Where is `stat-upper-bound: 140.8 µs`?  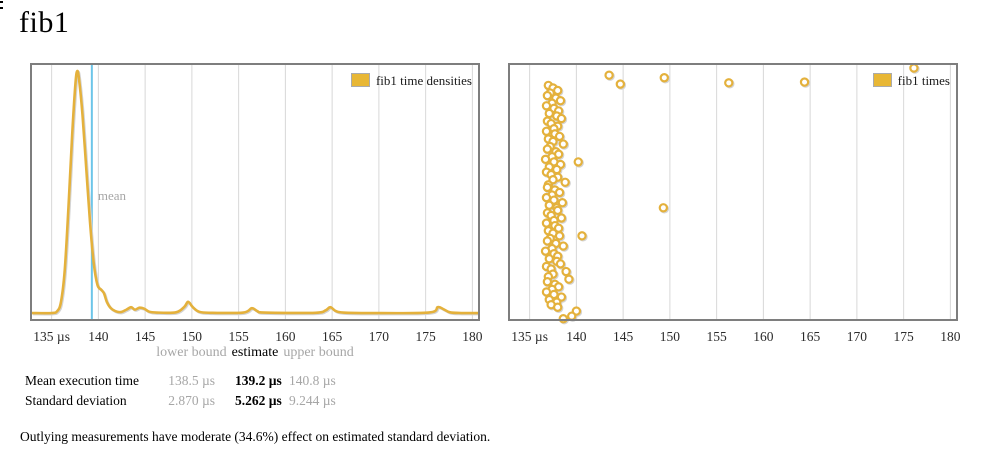 stat-upper-bound: 140.8 µs is located at coordinates (312, 380).